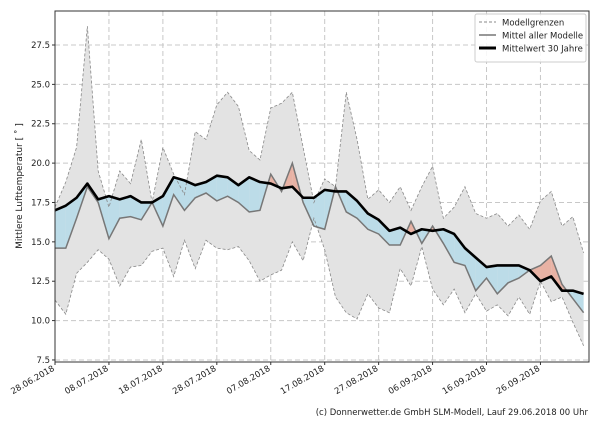 The image size is (600, 424). I want to click on x-tick-label: 28.06.2018, so click(32, 380).